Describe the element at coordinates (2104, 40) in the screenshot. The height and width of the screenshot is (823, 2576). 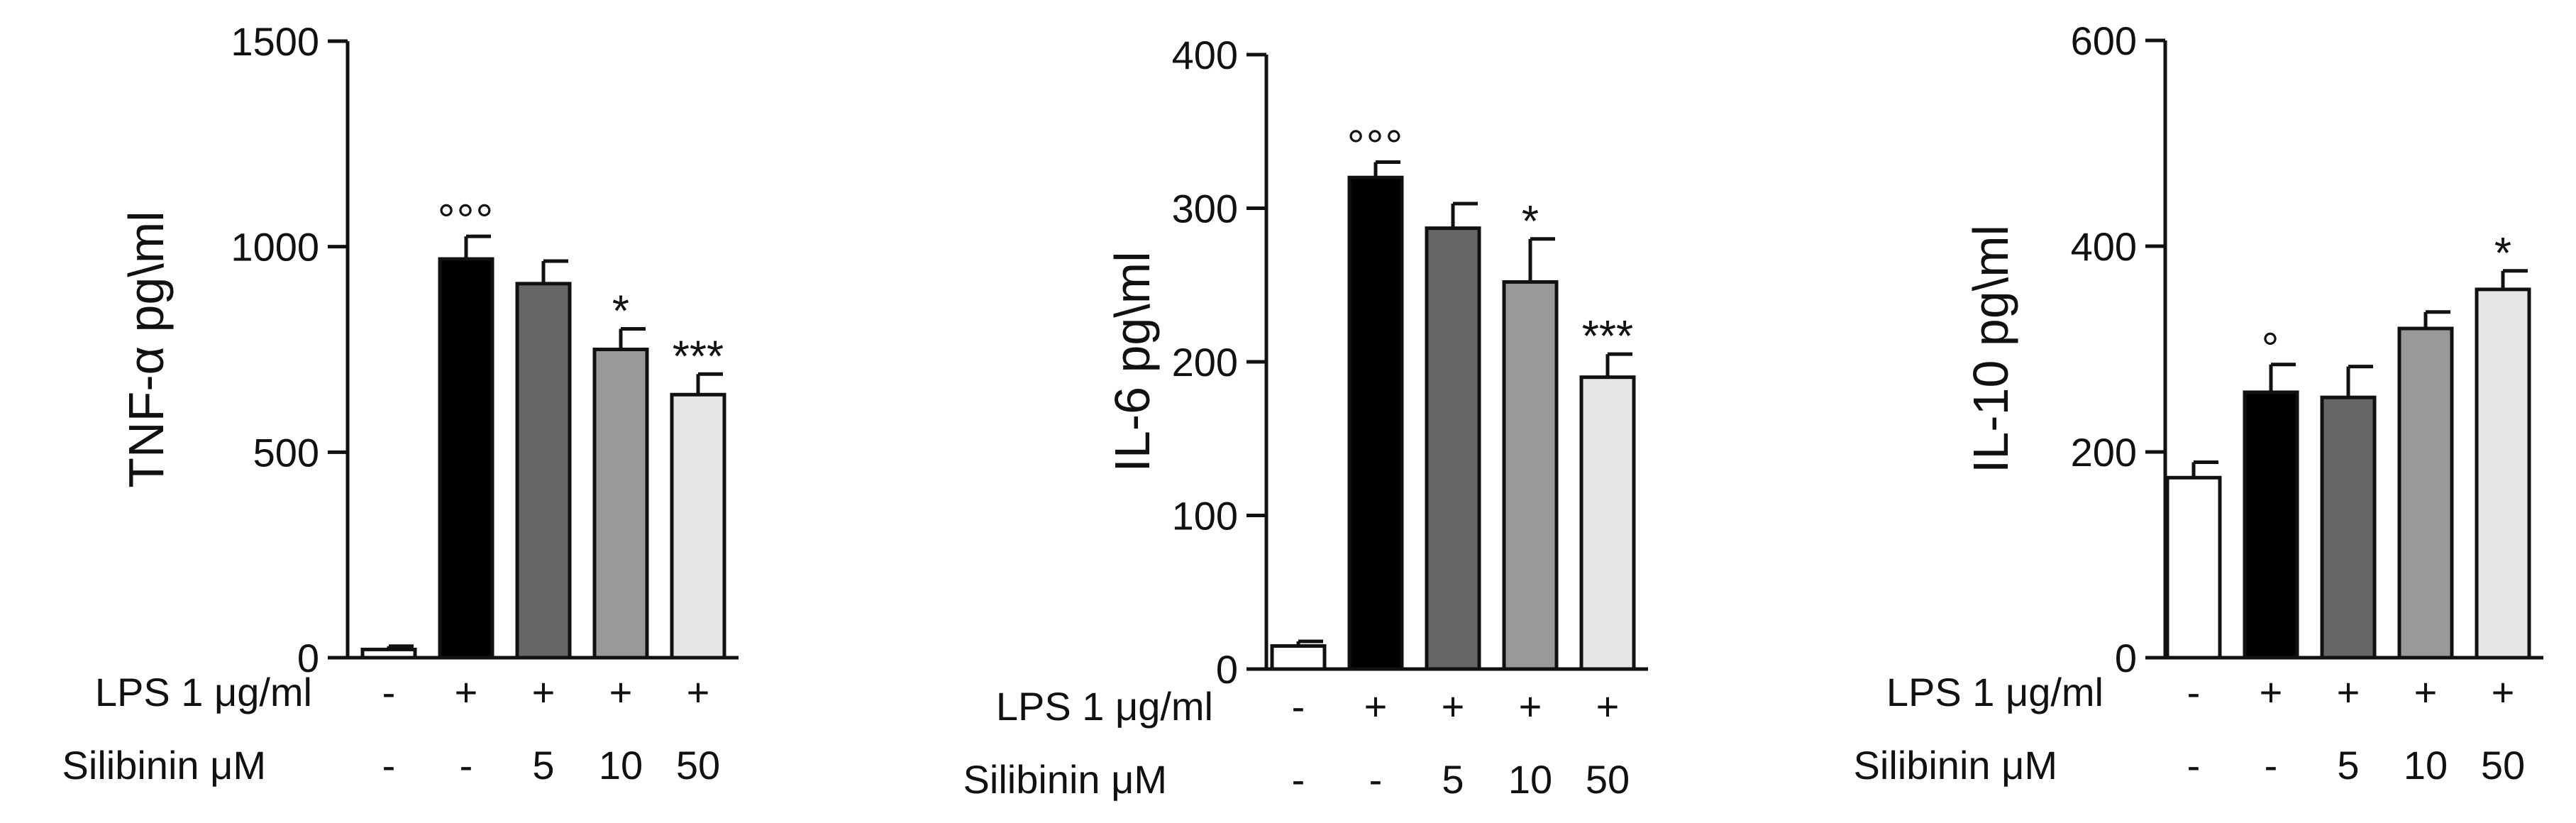
I see `y-tick-label: 600` at that location.